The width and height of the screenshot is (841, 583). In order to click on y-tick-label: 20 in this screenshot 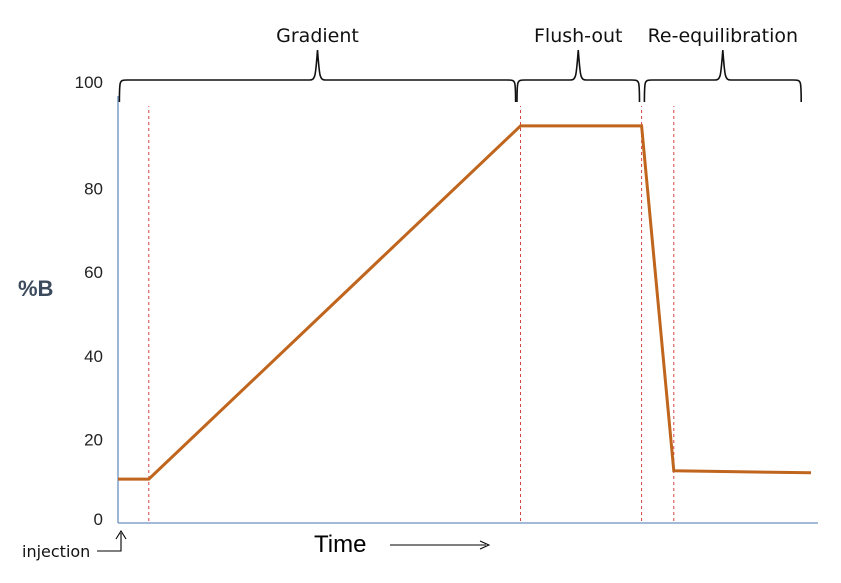, I will do `click(93, 439)`.